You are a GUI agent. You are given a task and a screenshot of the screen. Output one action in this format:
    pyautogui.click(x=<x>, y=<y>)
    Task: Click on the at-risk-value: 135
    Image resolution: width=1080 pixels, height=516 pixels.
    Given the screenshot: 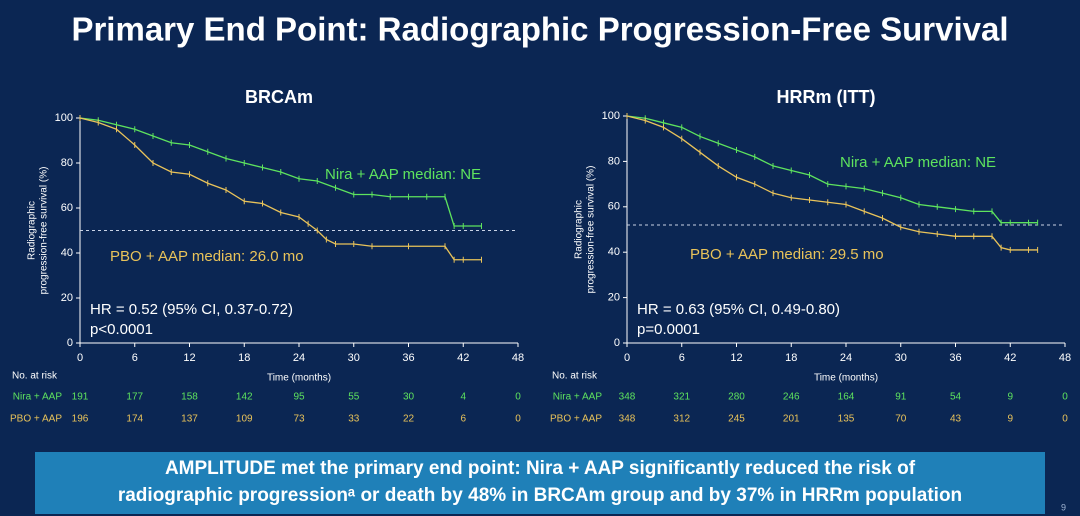 What is the action you would take?
    pyautogui.click(x=846, y=419)
    